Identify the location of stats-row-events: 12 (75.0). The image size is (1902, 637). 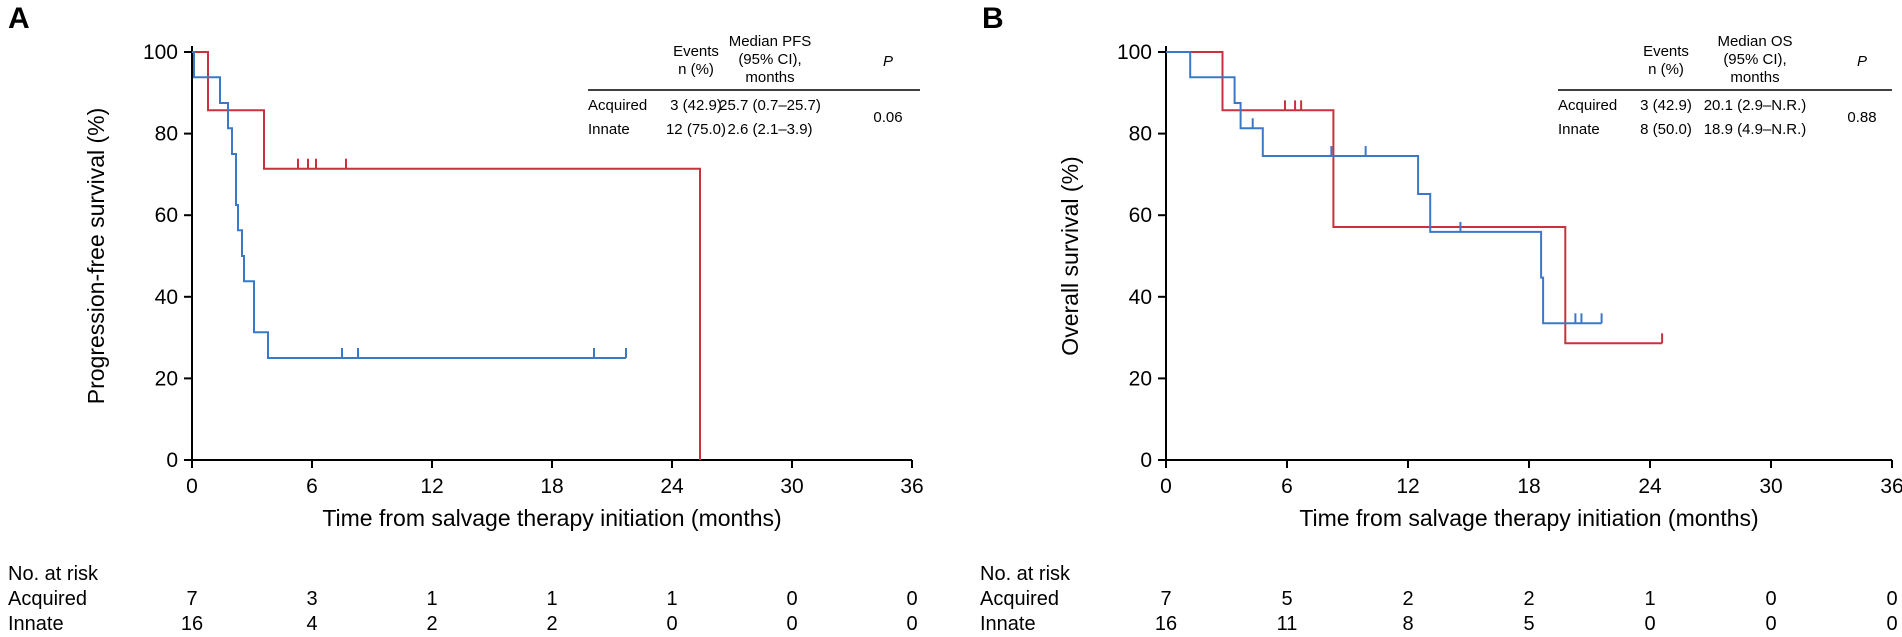
(696, 129).